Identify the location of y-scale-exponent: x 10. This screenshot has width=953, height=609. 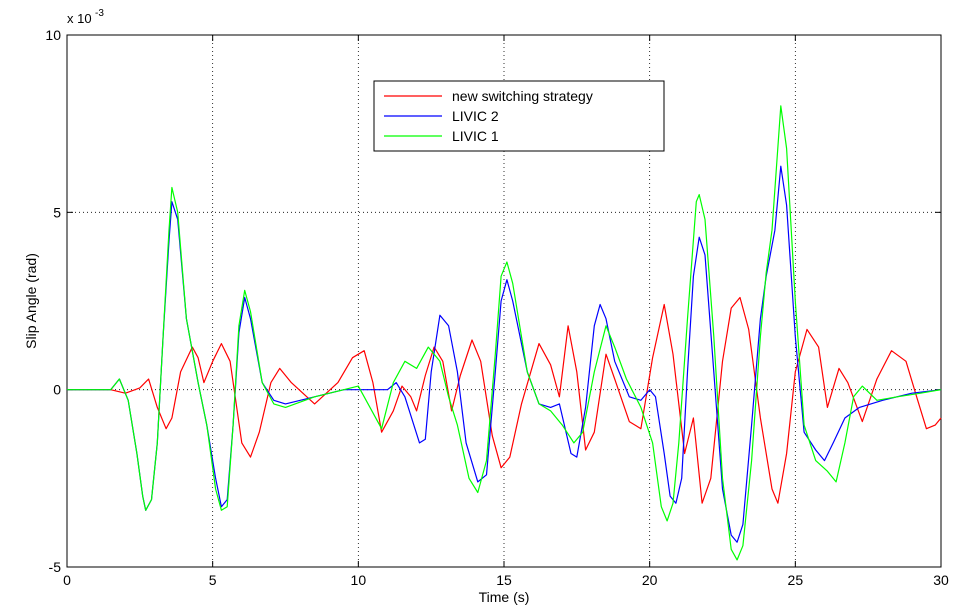
(79, 18).